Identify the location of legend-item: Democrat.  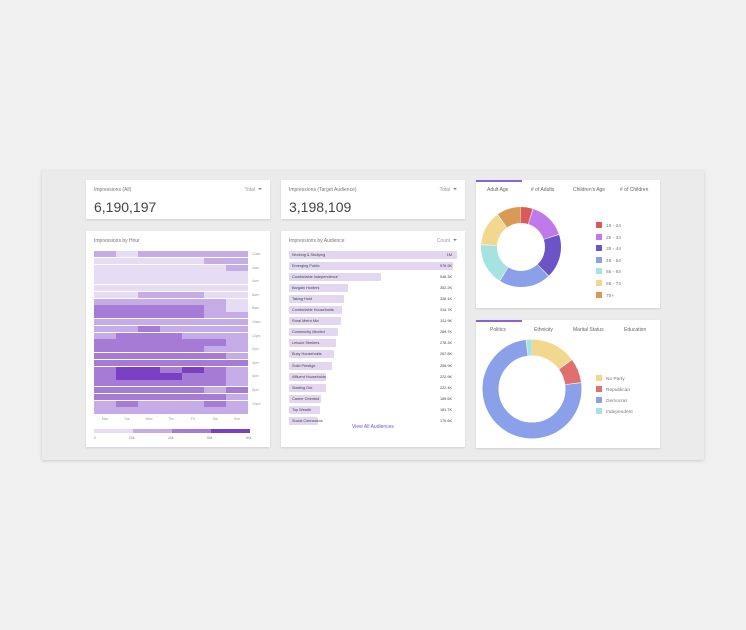
(611, 400).